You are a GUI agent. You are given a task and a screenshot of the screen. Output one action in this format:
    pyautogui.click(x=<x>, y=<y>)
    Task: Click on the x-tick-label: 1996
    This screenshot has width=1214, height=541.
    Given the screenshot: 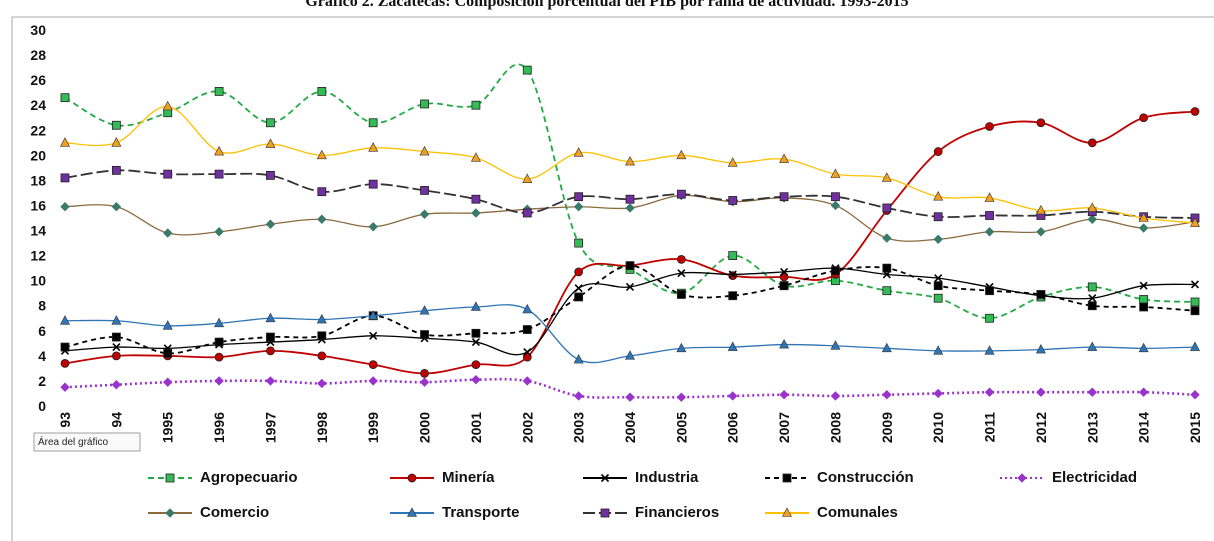 What is the action you would take?
    pyautogui.click(x=219, y=427)
    